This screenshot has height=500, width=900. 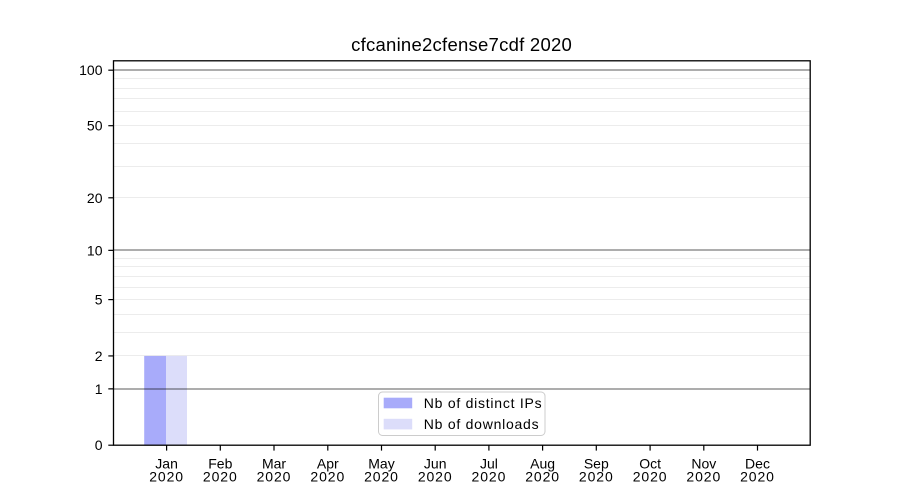 What do you see at coordinates (99, 445) in the screenshot?
I see `svg-text: 0` at bounding box center [99, 445].